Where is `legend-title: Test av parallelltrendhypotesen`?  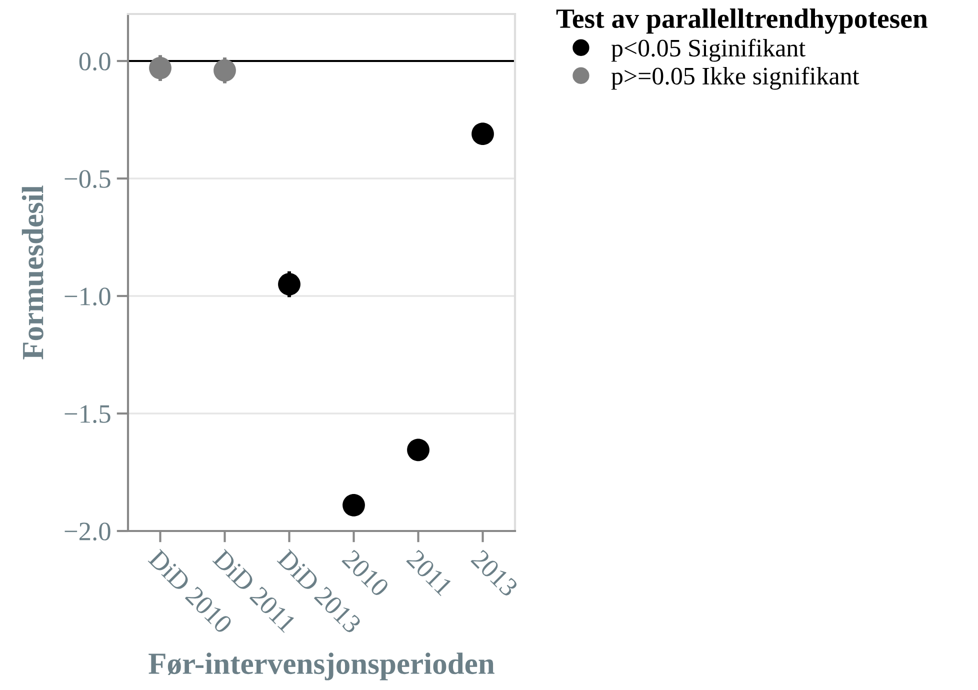 legend-title: Test av parallelltrendhypotesen is located at coordinates (742, 21).